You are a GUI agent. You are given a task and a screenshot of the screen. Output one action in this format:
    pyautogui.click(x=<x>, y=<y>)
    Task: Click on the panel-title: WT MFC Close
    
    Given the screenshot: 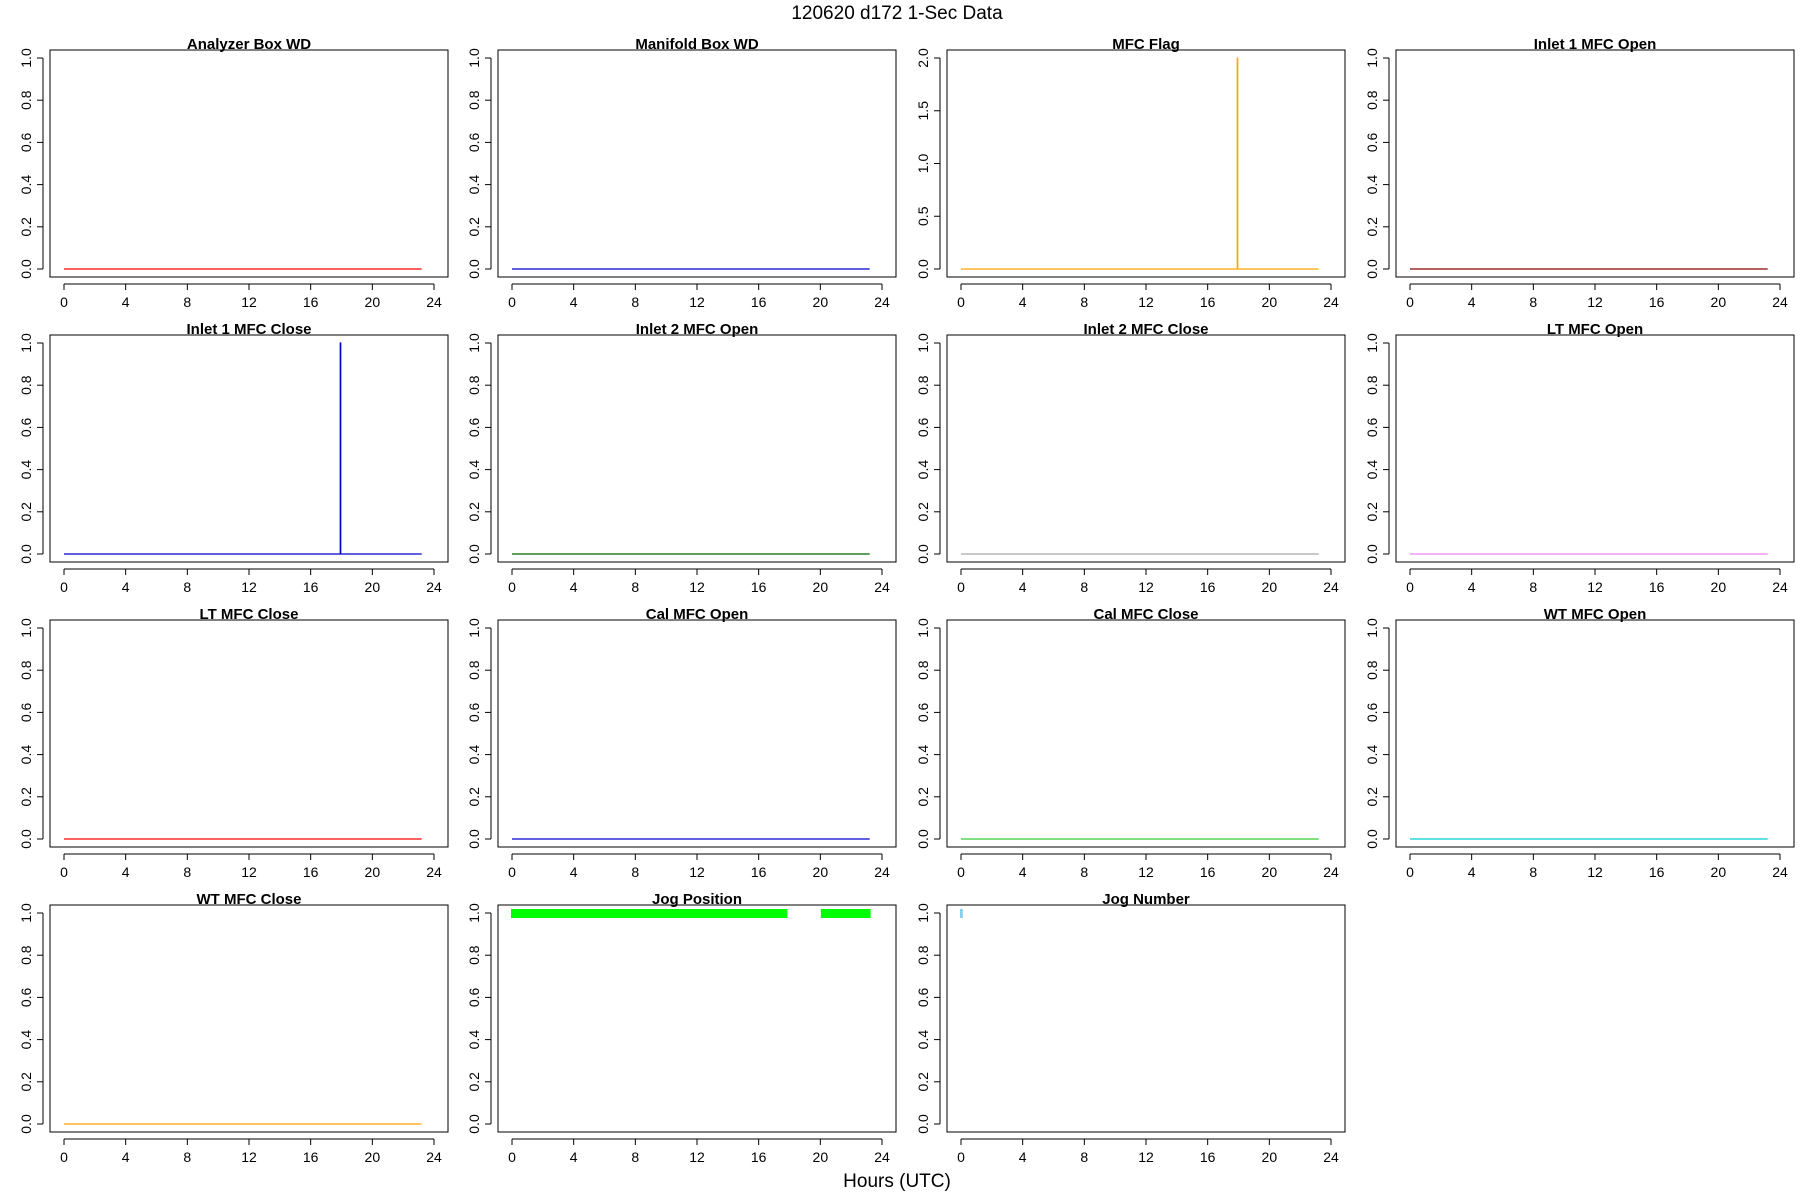 What is the action you would take?
    pyautogui.click(x=249, y=899)
    